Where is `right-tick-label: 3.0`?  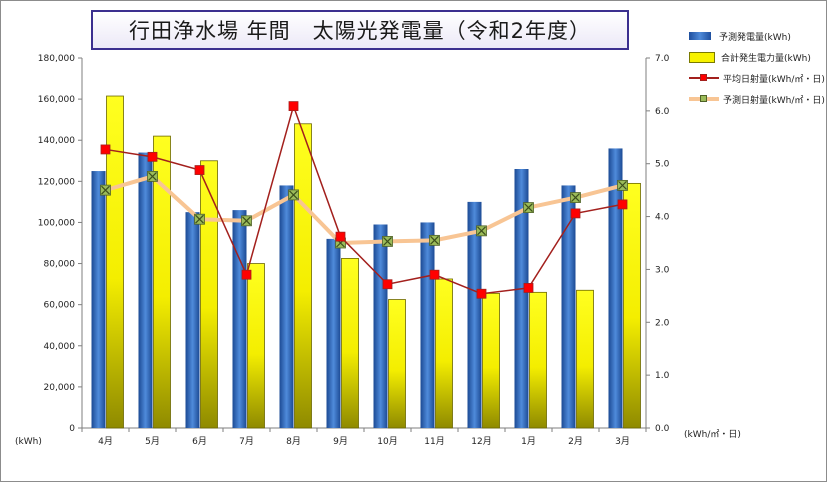 right-tick-label: 3.0 is located at coordinates (662, 270).